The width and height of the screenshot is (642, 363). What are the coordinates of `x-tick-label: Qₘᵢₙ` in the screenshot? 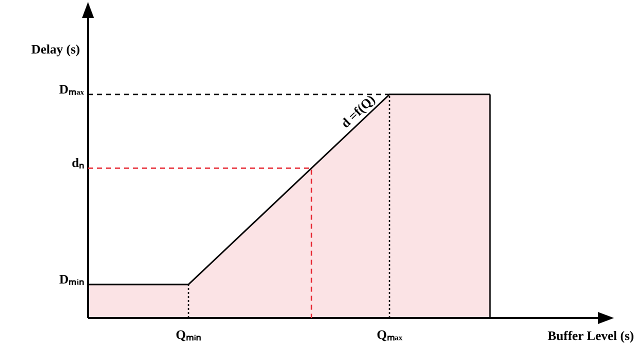 It's located at (189, 334).